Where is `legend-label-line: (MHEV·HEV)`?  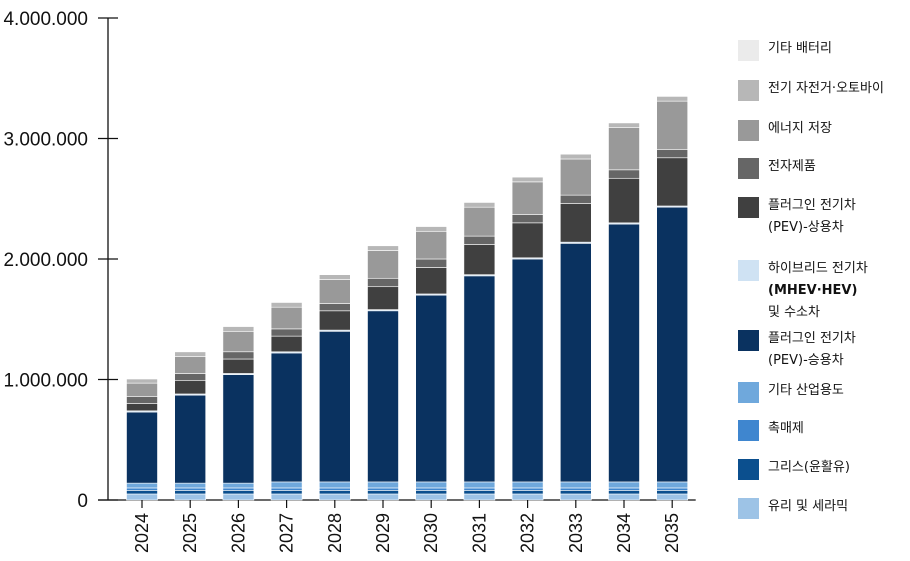
legend-label-line: (MHEV·HEV) is located at coordinates (813, 290).